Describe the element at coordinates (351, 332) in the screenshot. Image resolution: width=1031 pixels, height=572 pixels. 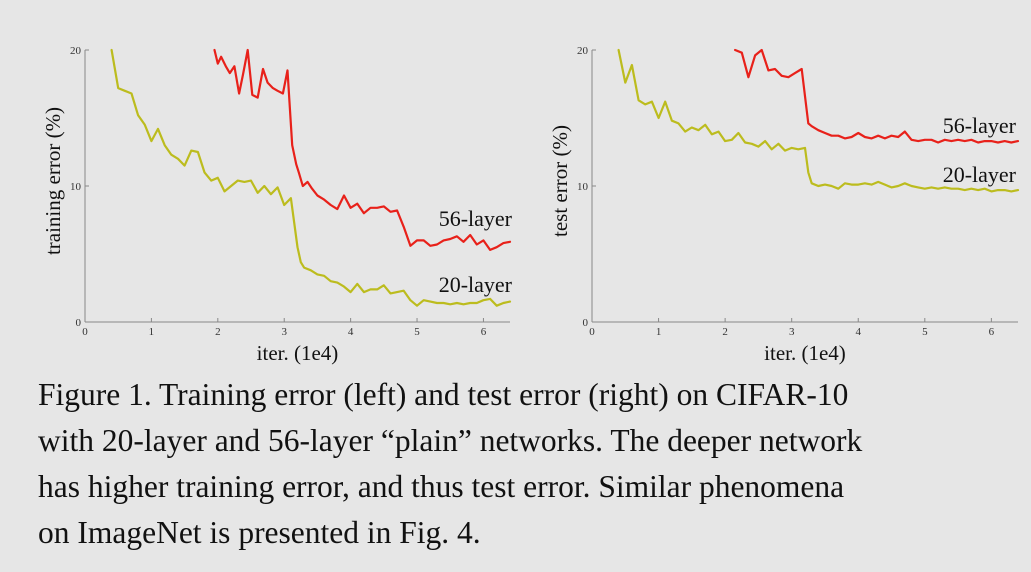
I see `train-x-tick-label: 4` at that location.